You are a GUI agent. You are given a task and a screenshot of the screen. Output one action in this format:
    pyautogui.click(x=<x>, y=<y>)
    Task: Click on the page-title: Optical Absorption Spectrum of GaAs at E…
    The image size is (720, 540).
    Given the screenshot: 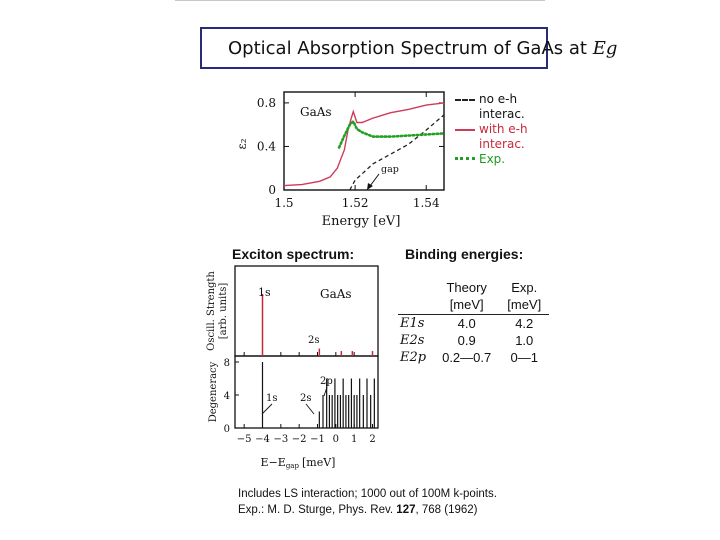 What is the action you would take?
    pyautogui.click(x=422, y=48)
    